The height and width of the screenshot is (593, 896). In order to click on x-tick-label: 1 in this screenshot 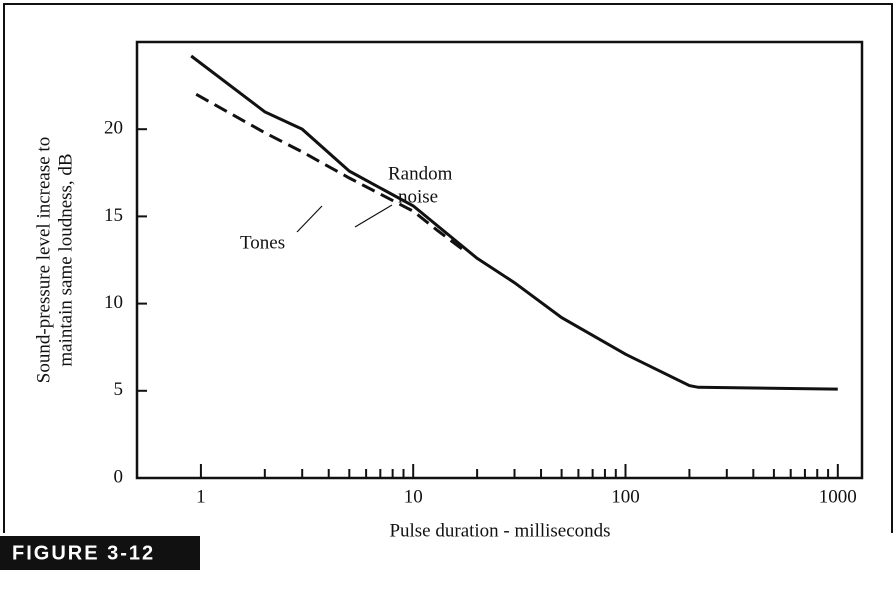, I will do `click(201, 496)`.